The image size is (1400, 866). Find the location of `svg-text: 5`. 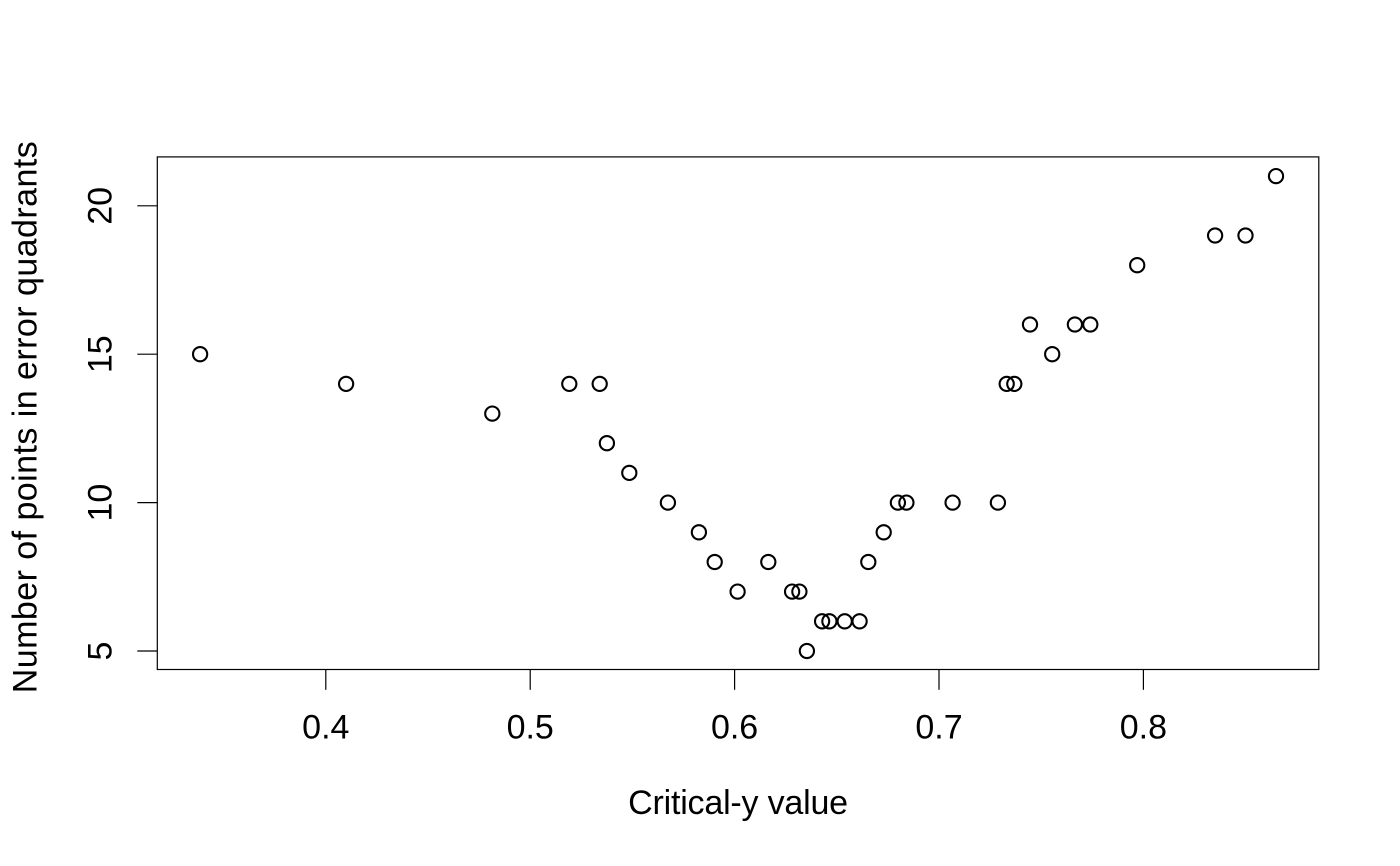

svg-text: 5 is located at coordinates (101, 651).